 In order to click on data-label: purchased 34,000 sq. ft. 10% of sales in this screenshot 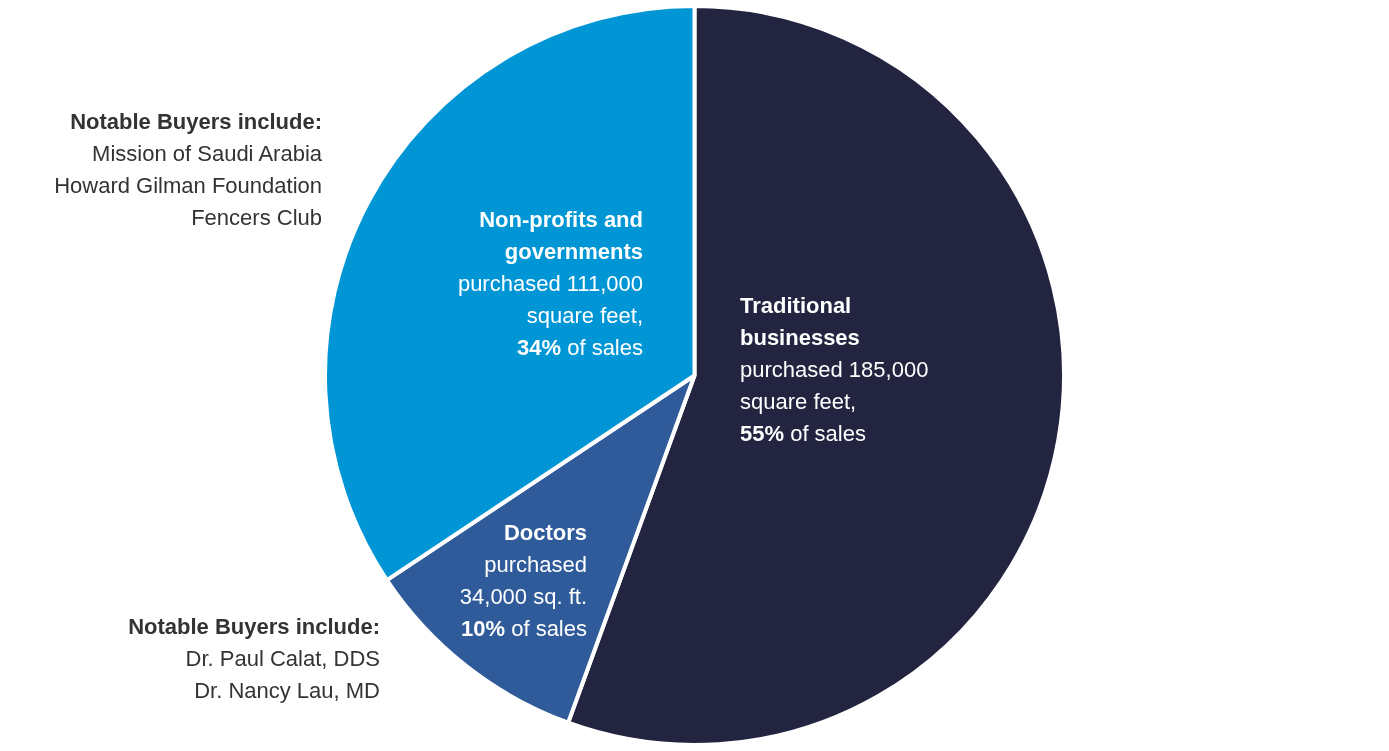, I will do `click(523, 596)`.